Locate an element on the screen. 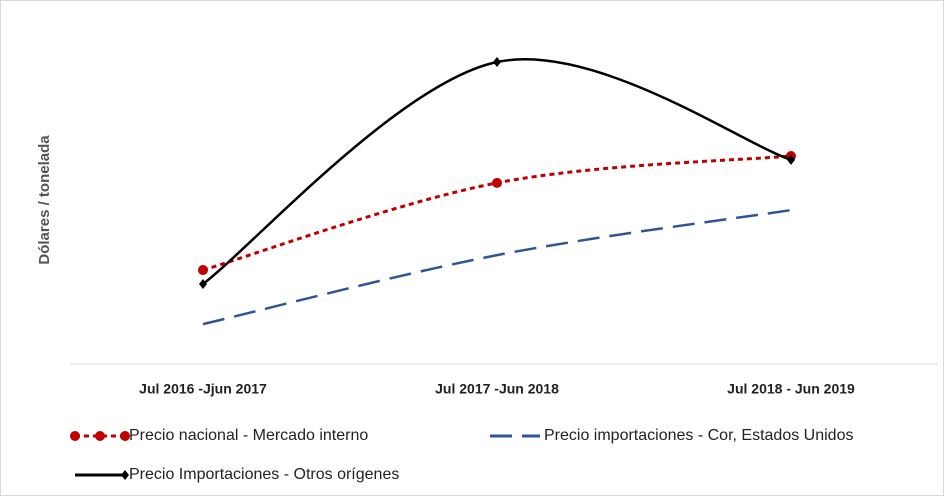 The height and width of the screenshot is (496, 944). x-tick-label: Jul 2018 - Jun 2019 is located at coordinates (791, 389).